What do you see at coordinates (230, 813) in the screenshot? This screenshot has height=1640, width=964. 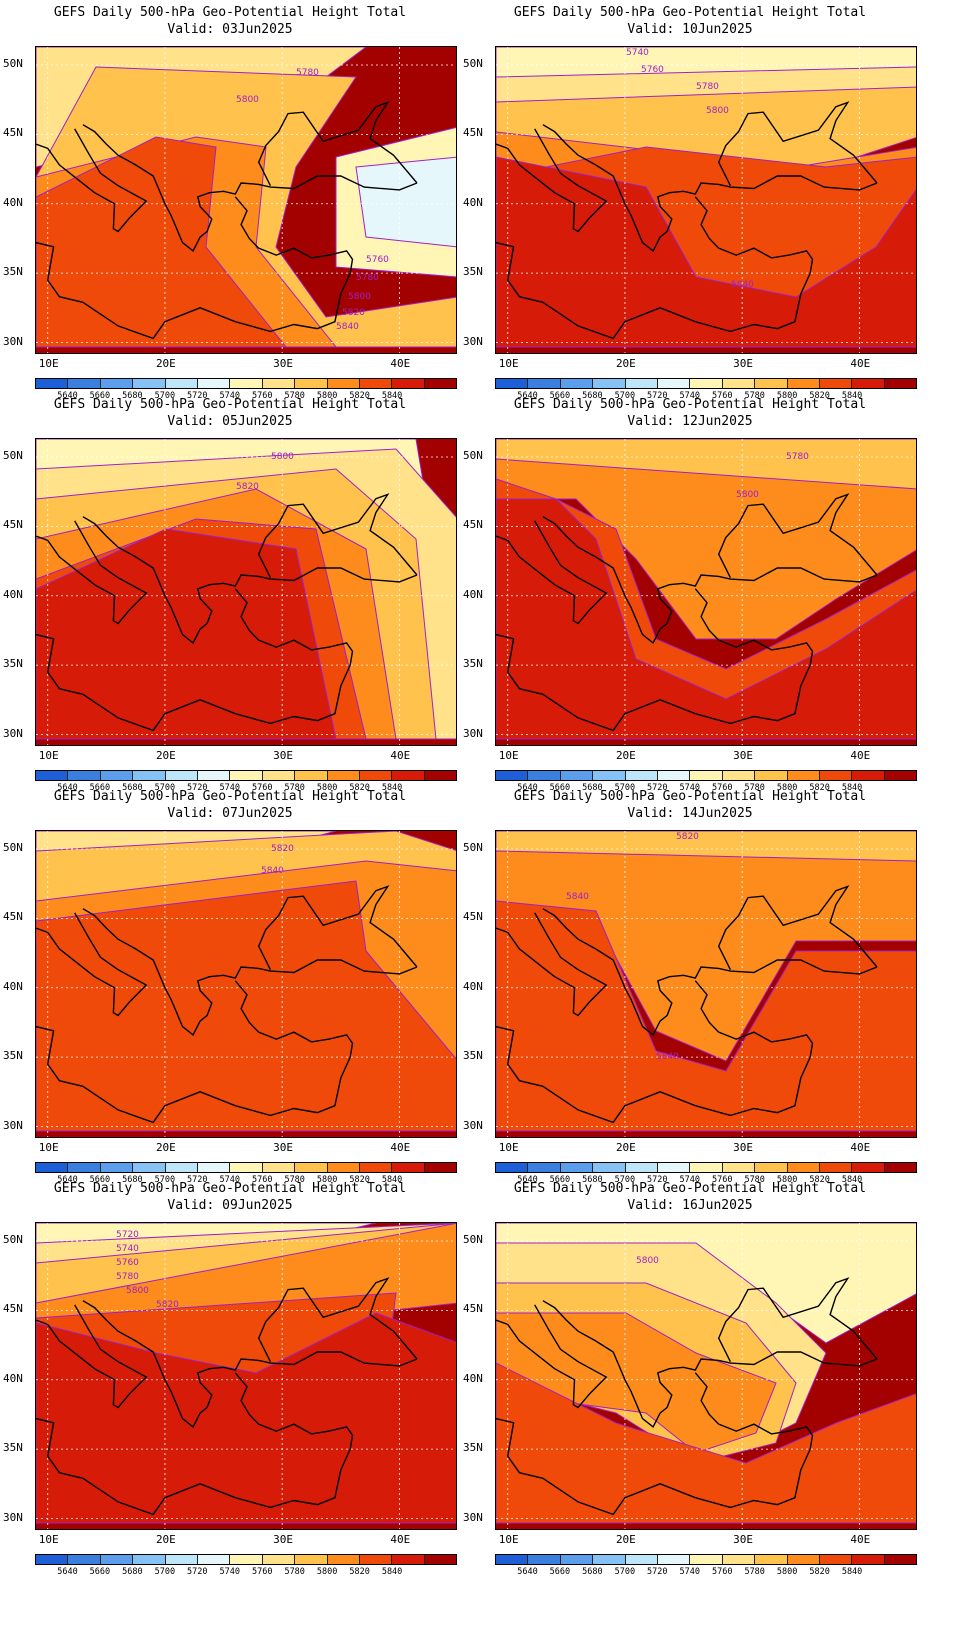 I see `panel-valid-date: Valid: 07Jun2025` at bounding box center [230, 813].